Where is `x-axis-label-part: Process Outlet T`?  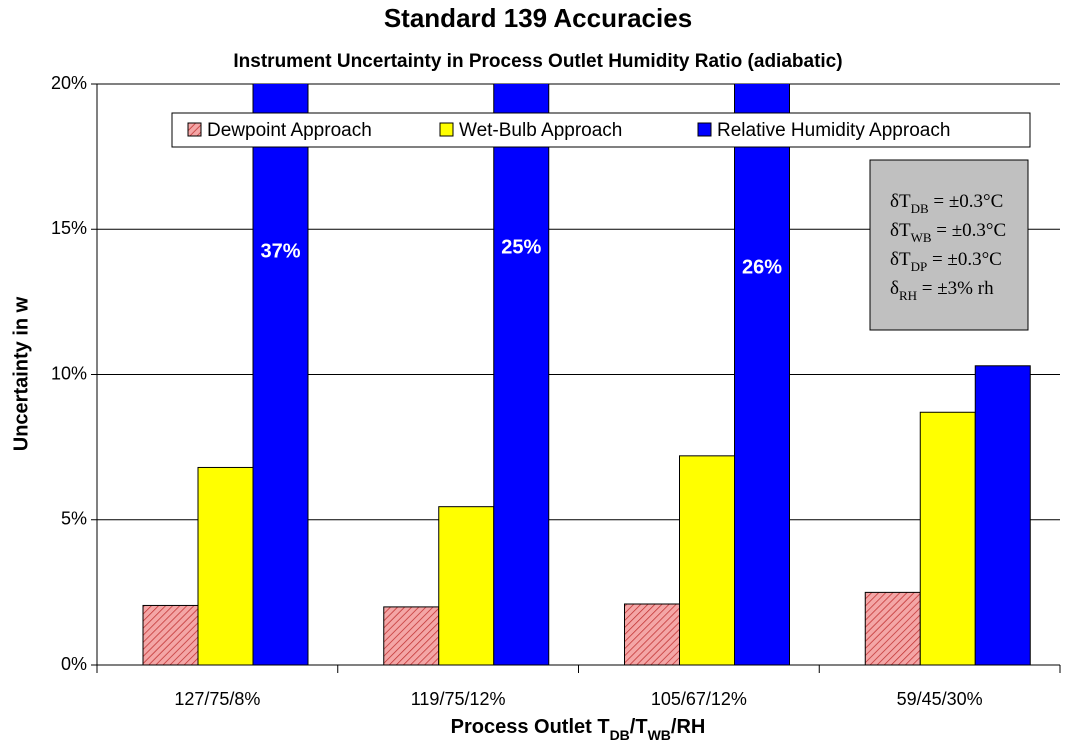
x-axis-label-part: Process Outlet T is located at coordinates (530, 727).